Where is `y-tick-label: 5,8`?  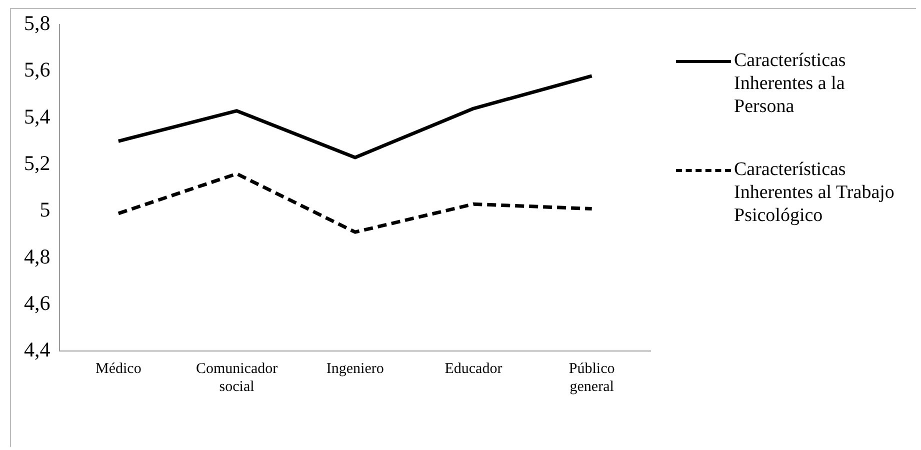 y-tick-label: 5,8 is located at coordinates (37, 23).